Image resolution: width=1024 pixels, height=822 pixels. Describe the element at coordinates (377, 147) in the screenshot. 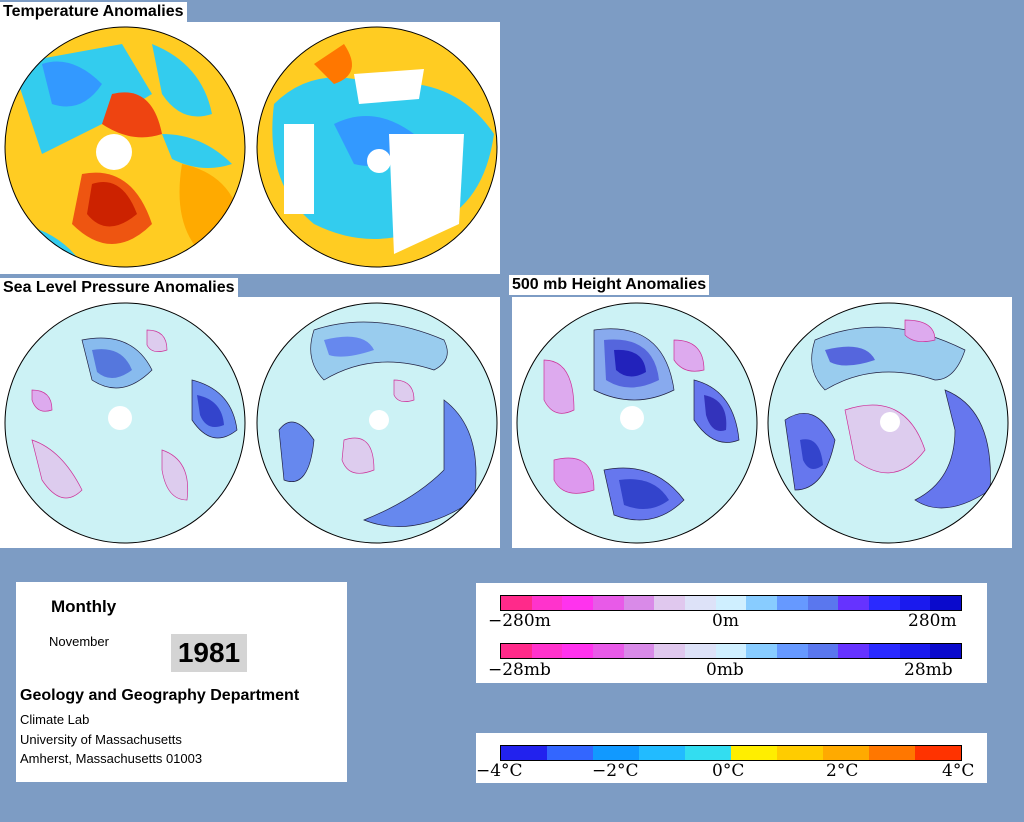

I see `temperature-globe-south` at that location.